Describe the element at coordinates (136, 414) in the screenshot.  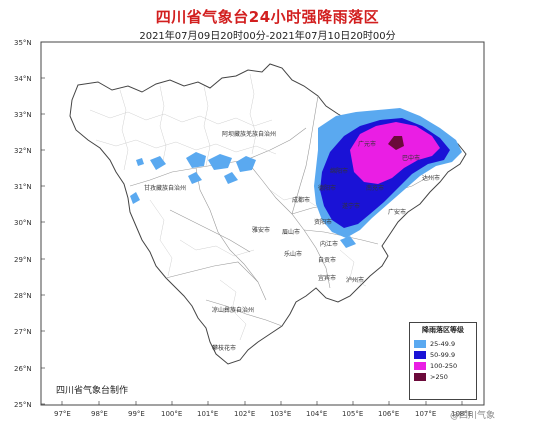
I see `lon-label-99: 99°E` at that location.